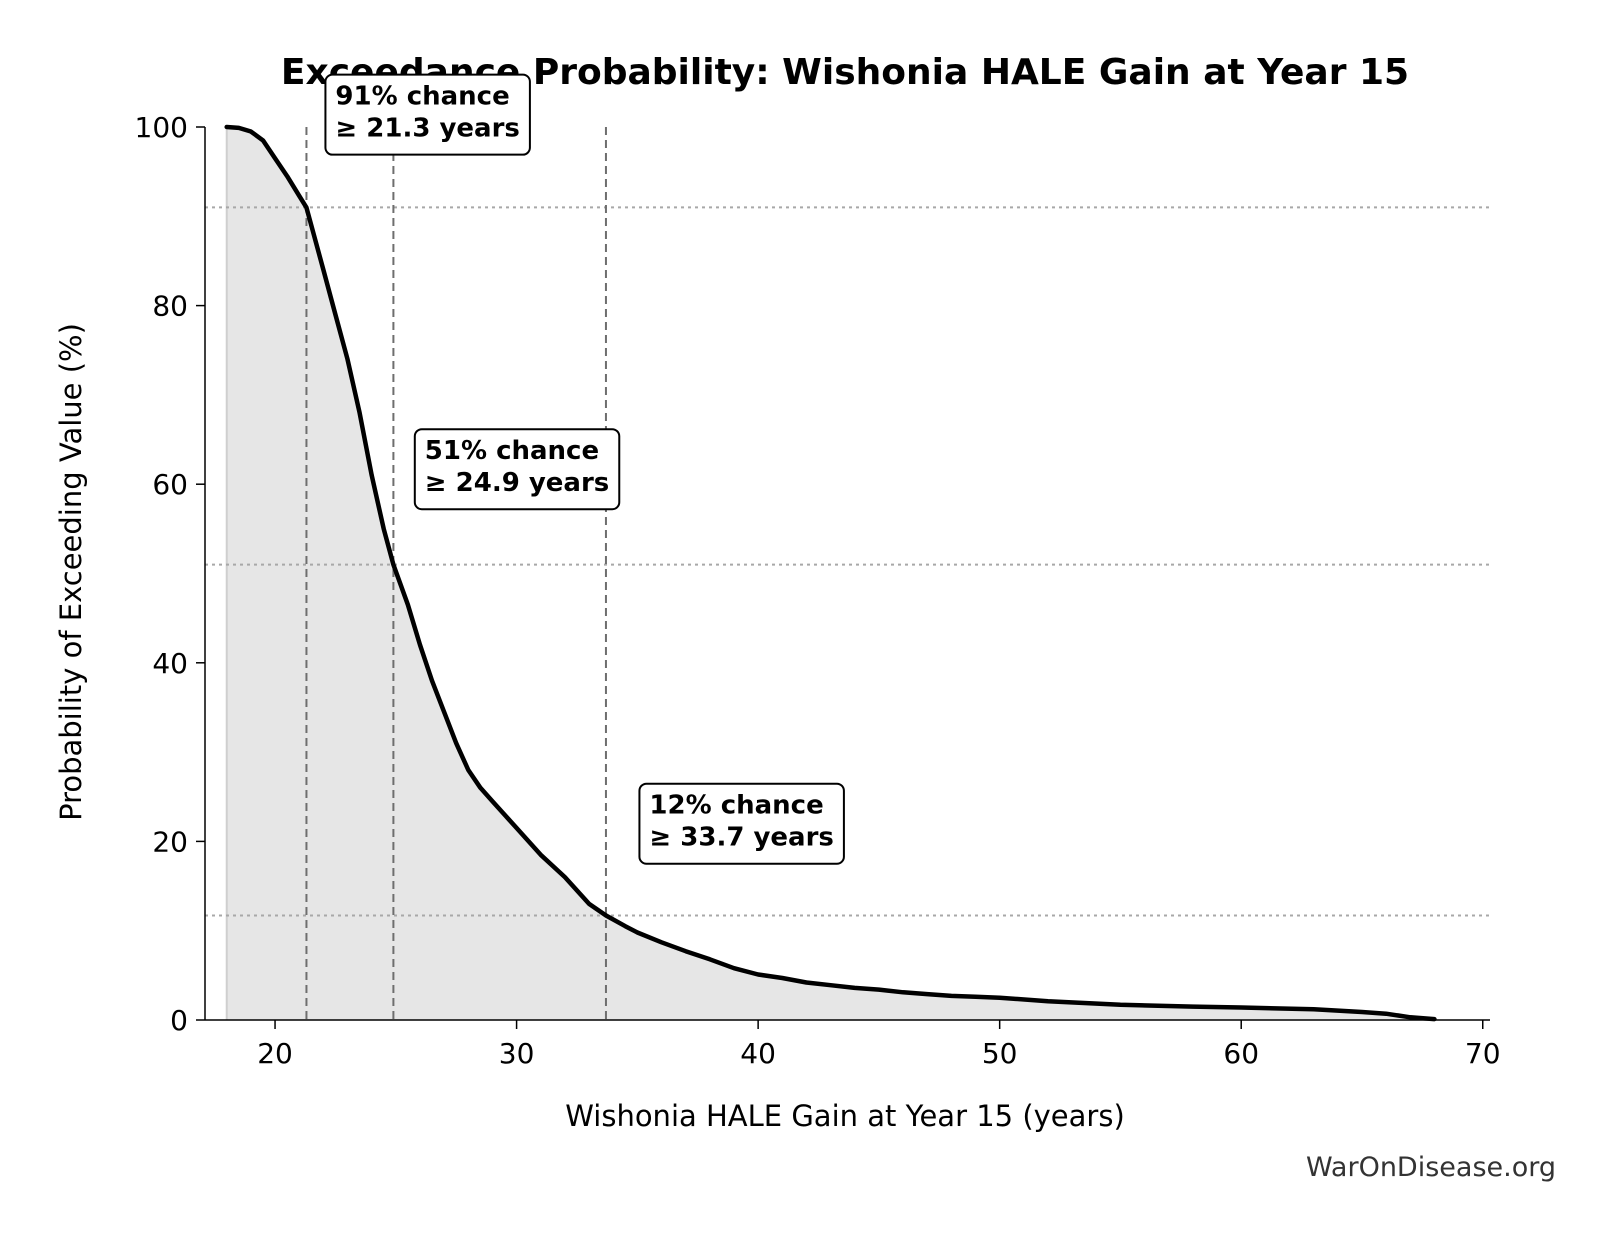  I want to click on footer-source: WarOnDisease.org, so click(1431, 1167).